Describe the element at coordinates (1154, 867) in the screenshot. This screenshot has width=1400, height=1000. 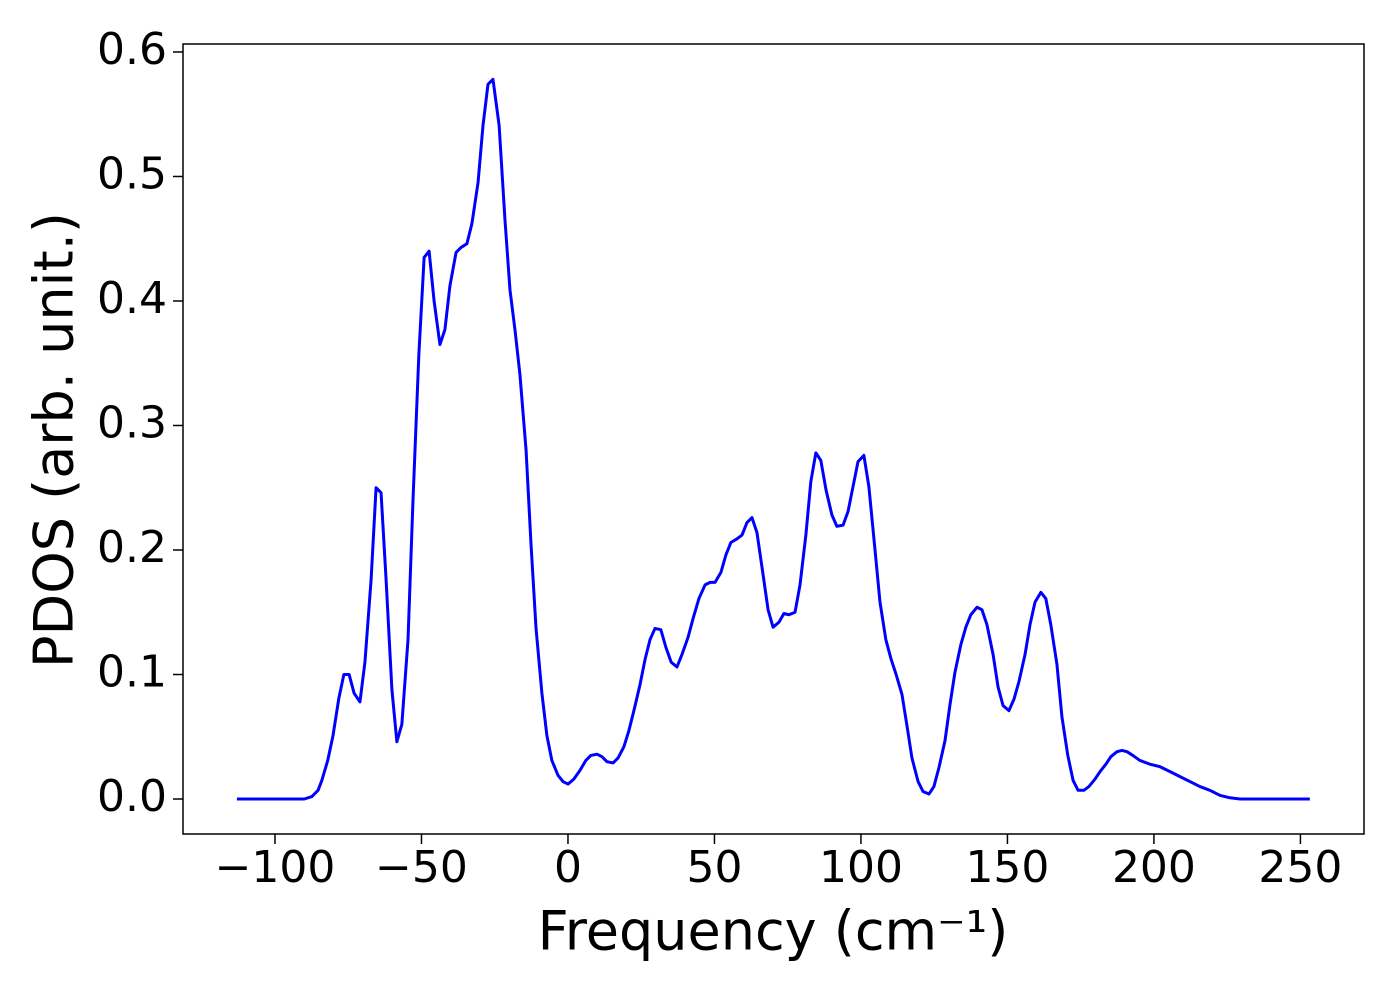
I see `x-tick-label: 200` at that location.